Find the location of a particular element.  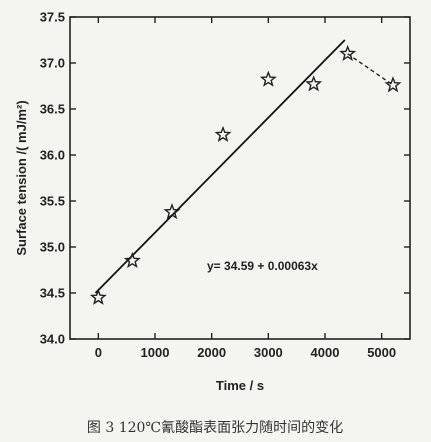

y-axis-title: Surface tension /( mJ/m²) is located at coordinates (21, 177).